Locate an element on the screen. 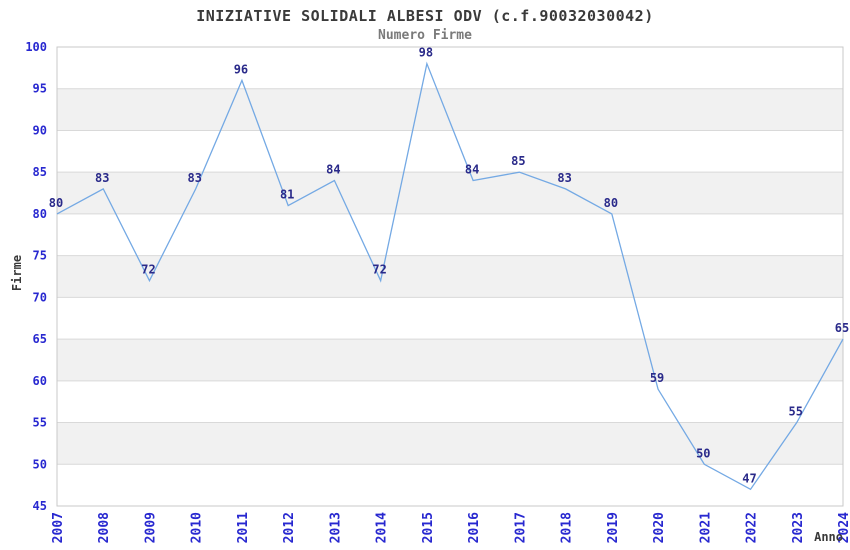 Image resolution: width=850 pixels, height=550 pixels. svg-text: 100 is located at coordinates (36, 47).